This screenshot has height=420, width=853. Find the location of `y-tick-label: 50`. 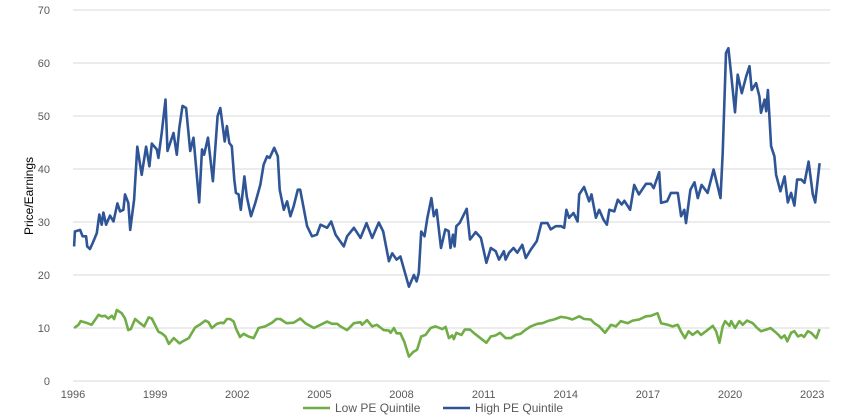

y-tick-label: 50 is located at coordinates (44, 117).